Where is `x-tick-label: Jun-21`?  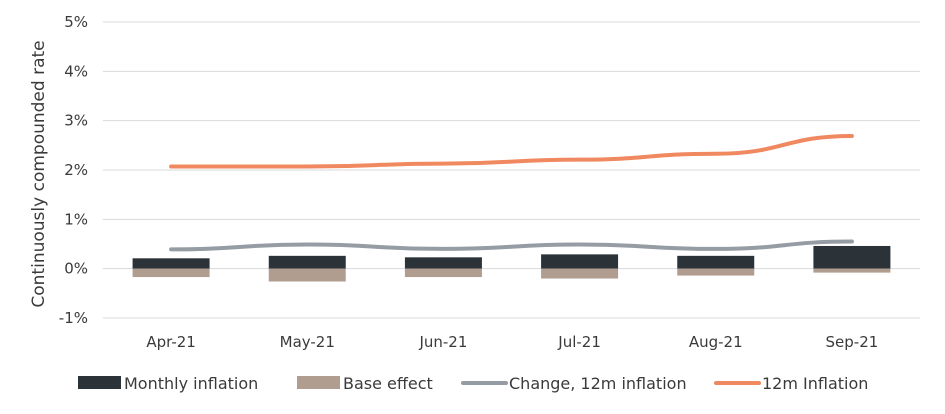
x-tick-label: Jun-21 is located at coordinates (442, 342).